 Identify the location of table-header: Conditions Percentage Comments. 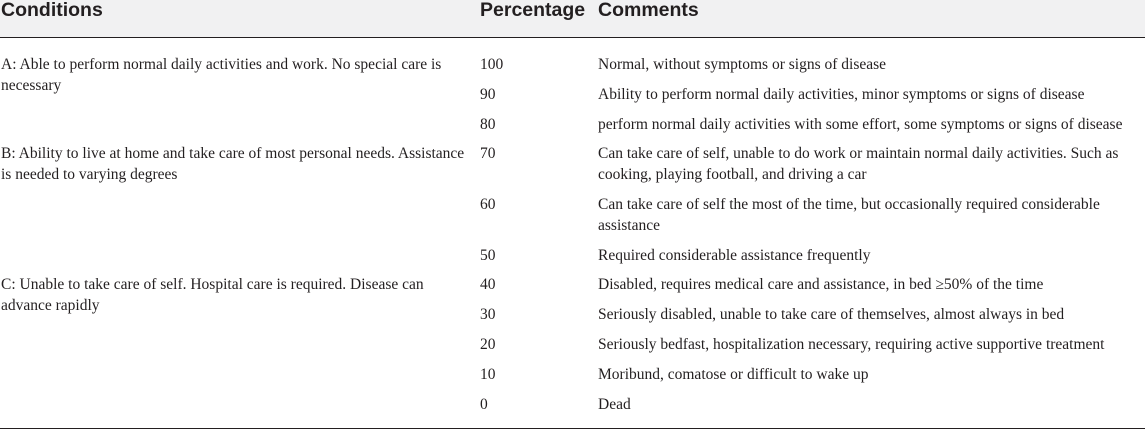
(572, 19).